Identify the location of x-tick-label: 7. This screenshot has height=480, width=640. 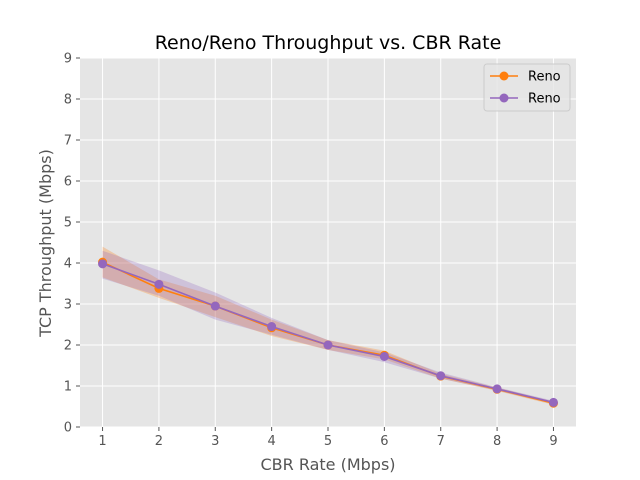
(441, 441).